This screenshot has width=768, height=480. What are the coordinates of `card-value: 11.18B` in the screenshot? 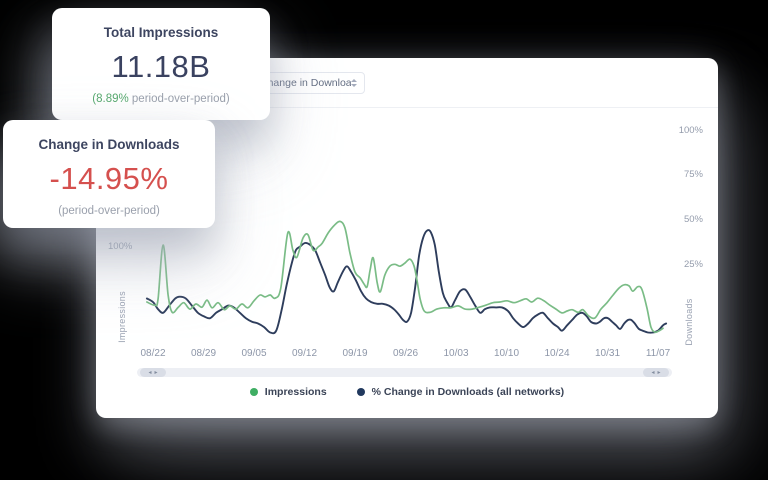 It's located at (161, 66).